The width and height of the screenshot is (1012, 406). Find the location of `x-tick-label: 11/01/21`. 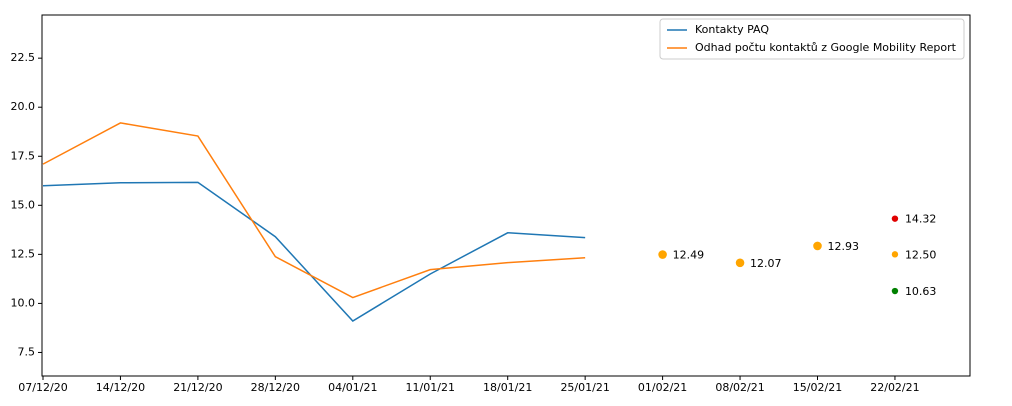

x-tick-label: 11/01/21 is located at coordinates (430, 387).